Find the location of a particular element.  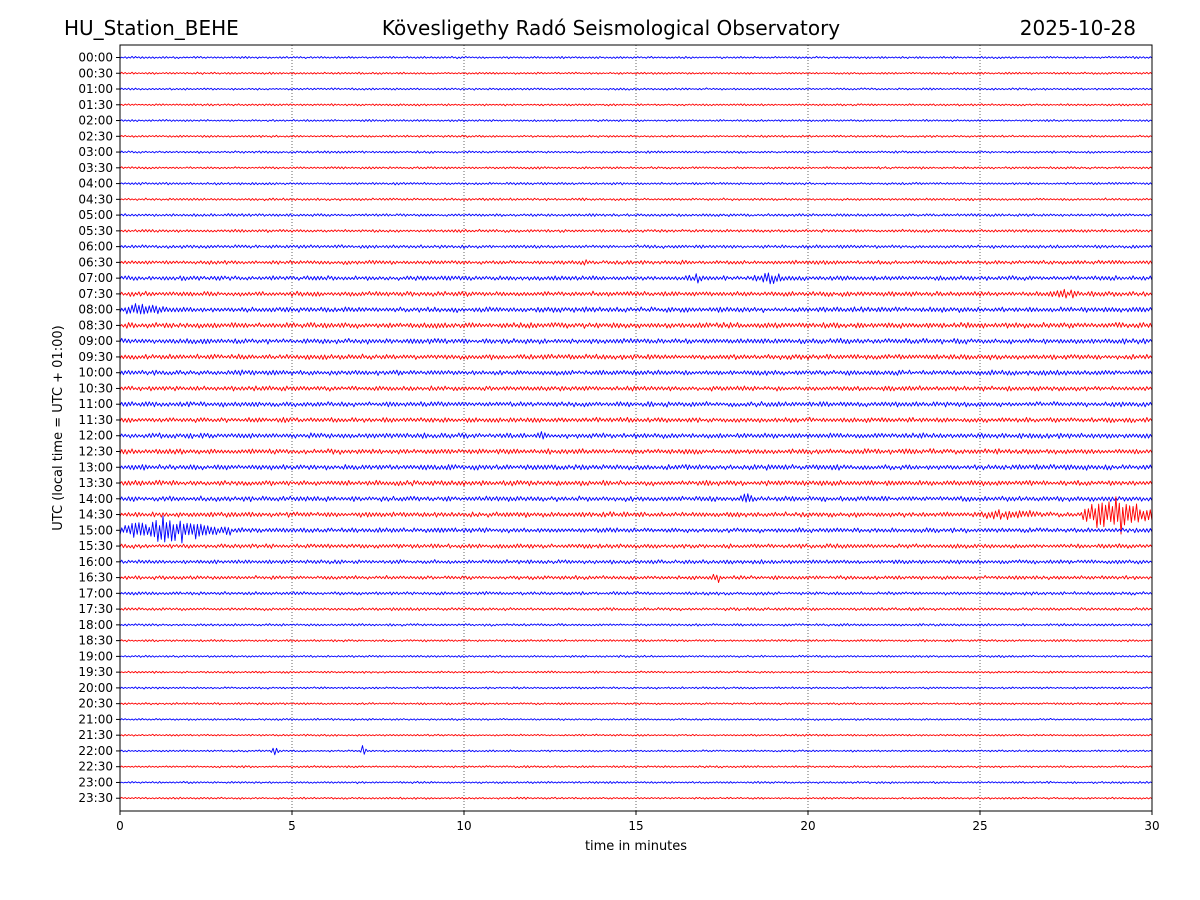

trace-1930 is located at coordinates (636, 672).